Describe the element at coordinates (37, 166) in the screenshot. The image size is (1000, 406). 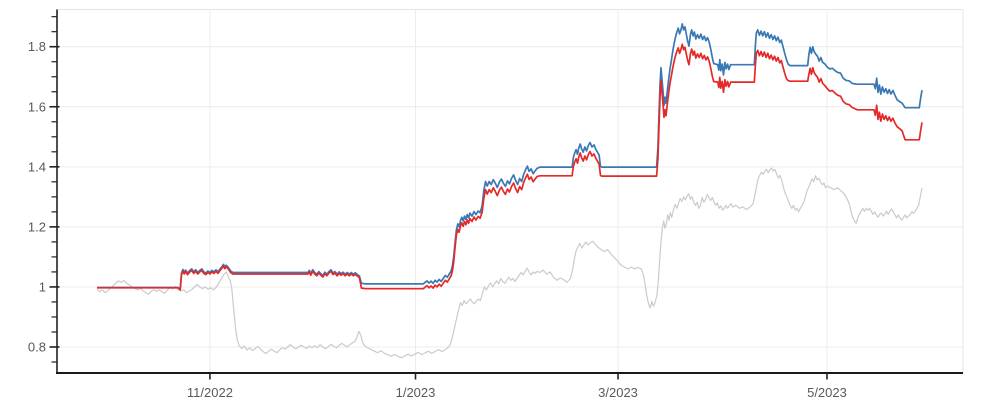
I see `y-tick-label: 1.4` at that location.